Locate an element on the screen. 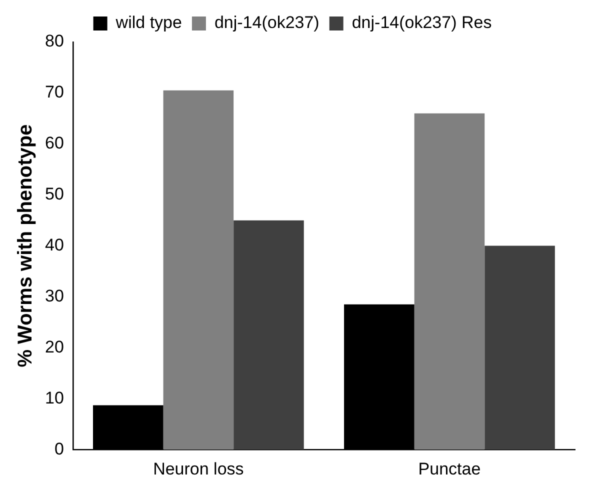 This screenshot has width=595, height=495. y-tick-label: 80 is located at coordinates (54, 41).